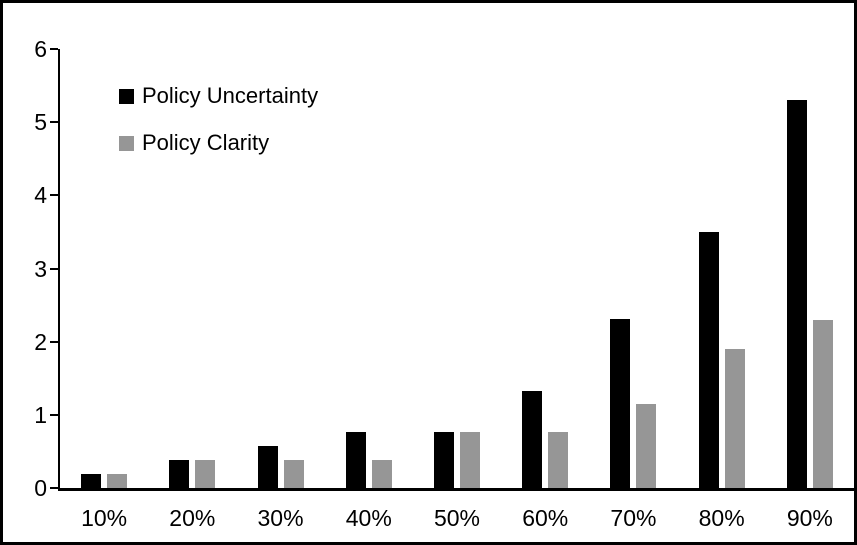  I want to click on legend: Policy Uncertainty Policy Clarity, so click(218, 132).